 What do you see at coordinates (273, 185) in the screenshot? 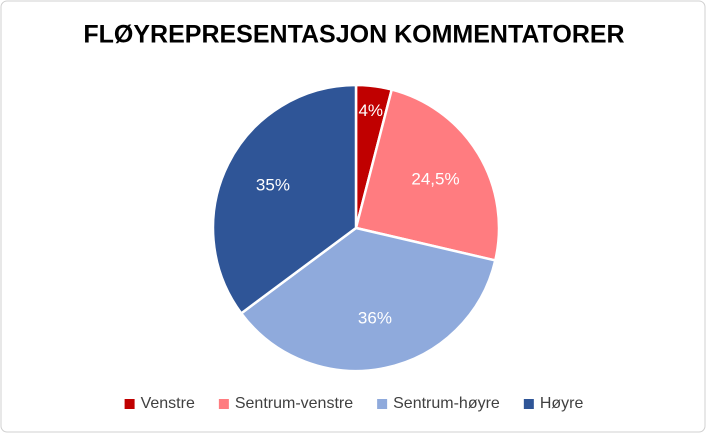
I see `data-label: 35%` at bounding box center [273, 185].